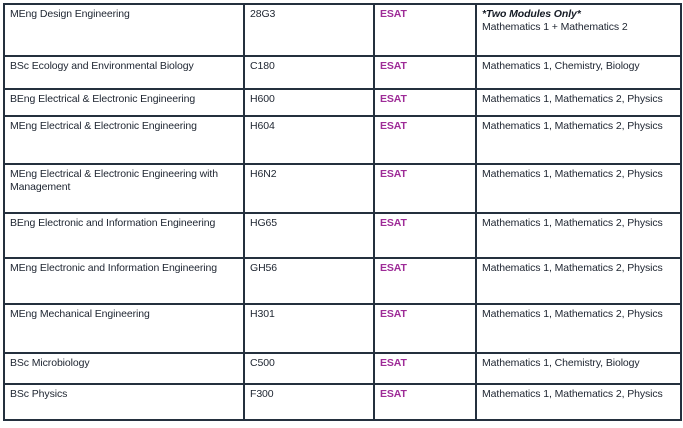  What do you see at coordinates (309, 102) in the screenshot?
I see `ucas-code-cell: H600` at bounding box center [309, 102].